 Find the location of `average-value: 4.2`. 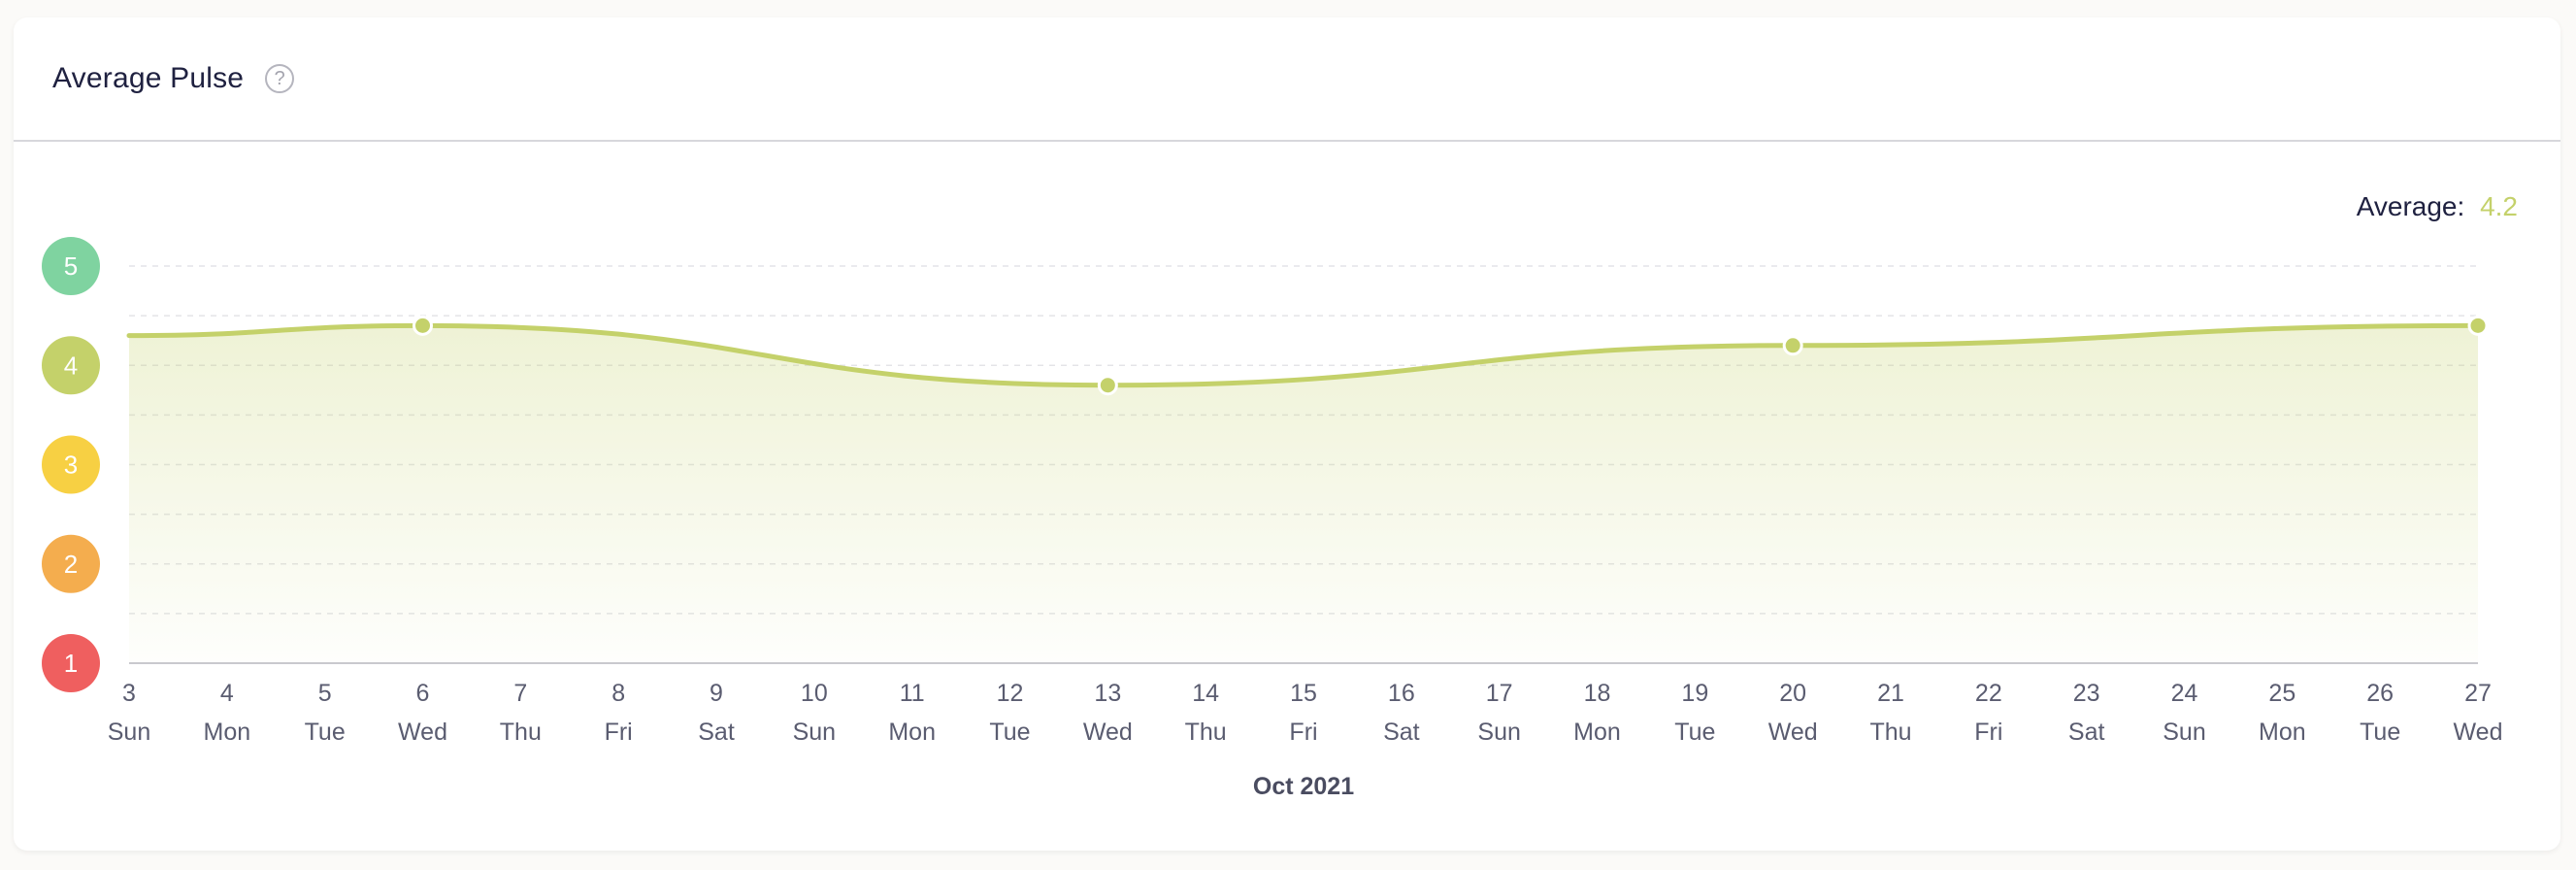

average-value: 4.2 is located at coordinates (2499, 206).